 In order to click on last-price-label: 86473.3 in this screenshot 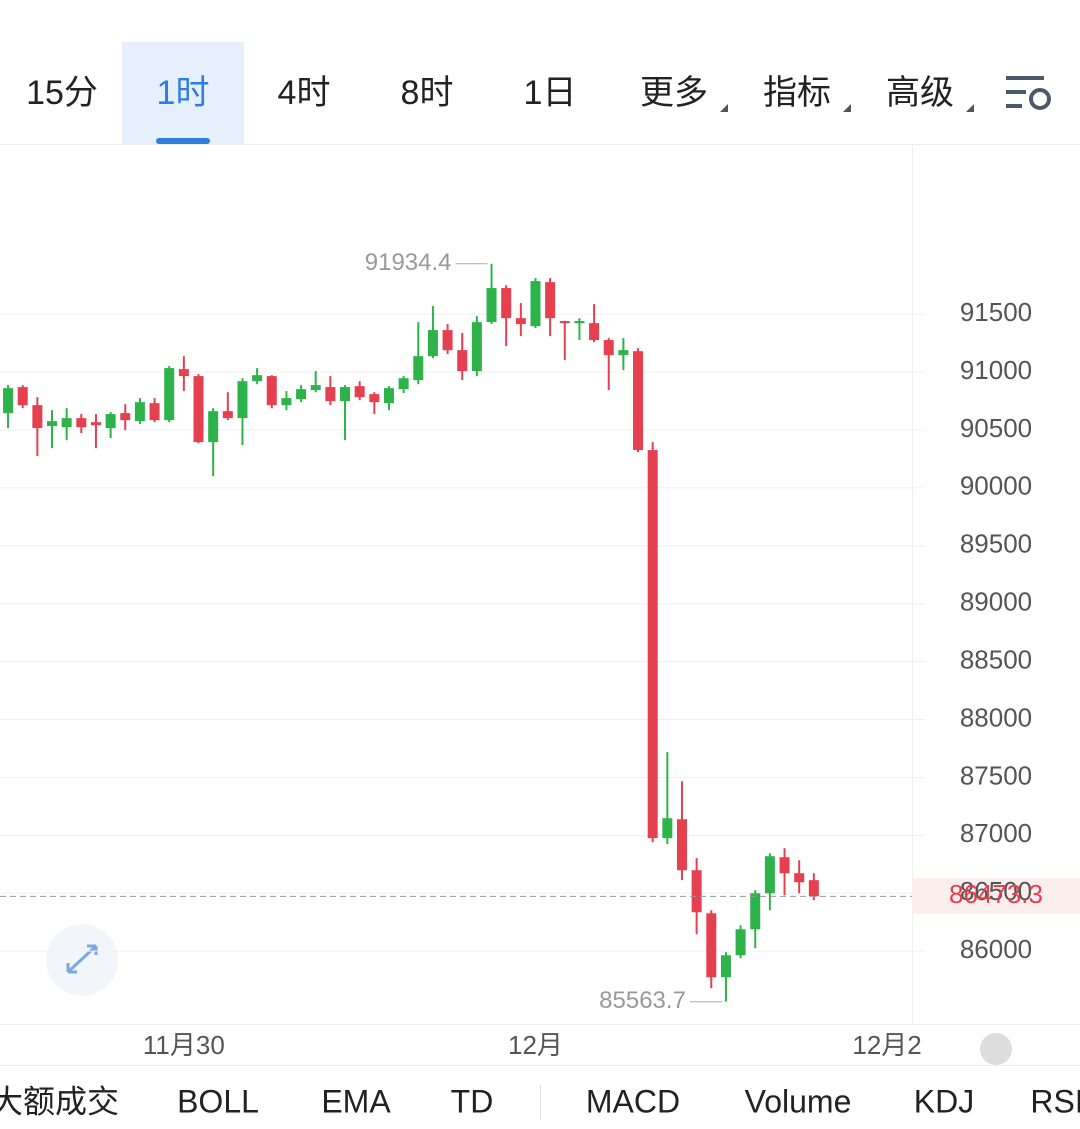, I will do `click(996, 894)`.